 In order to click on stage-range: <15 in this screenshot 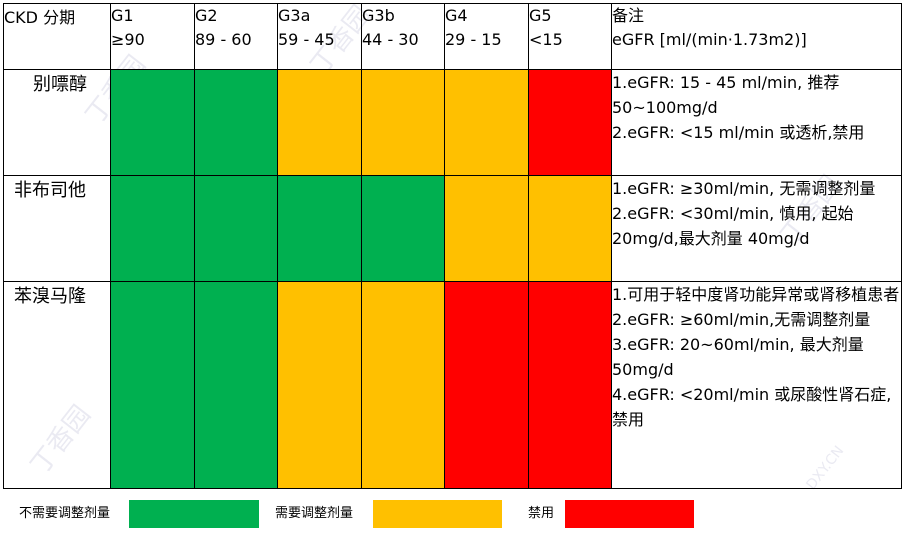, I will do `click(546, 39)`.